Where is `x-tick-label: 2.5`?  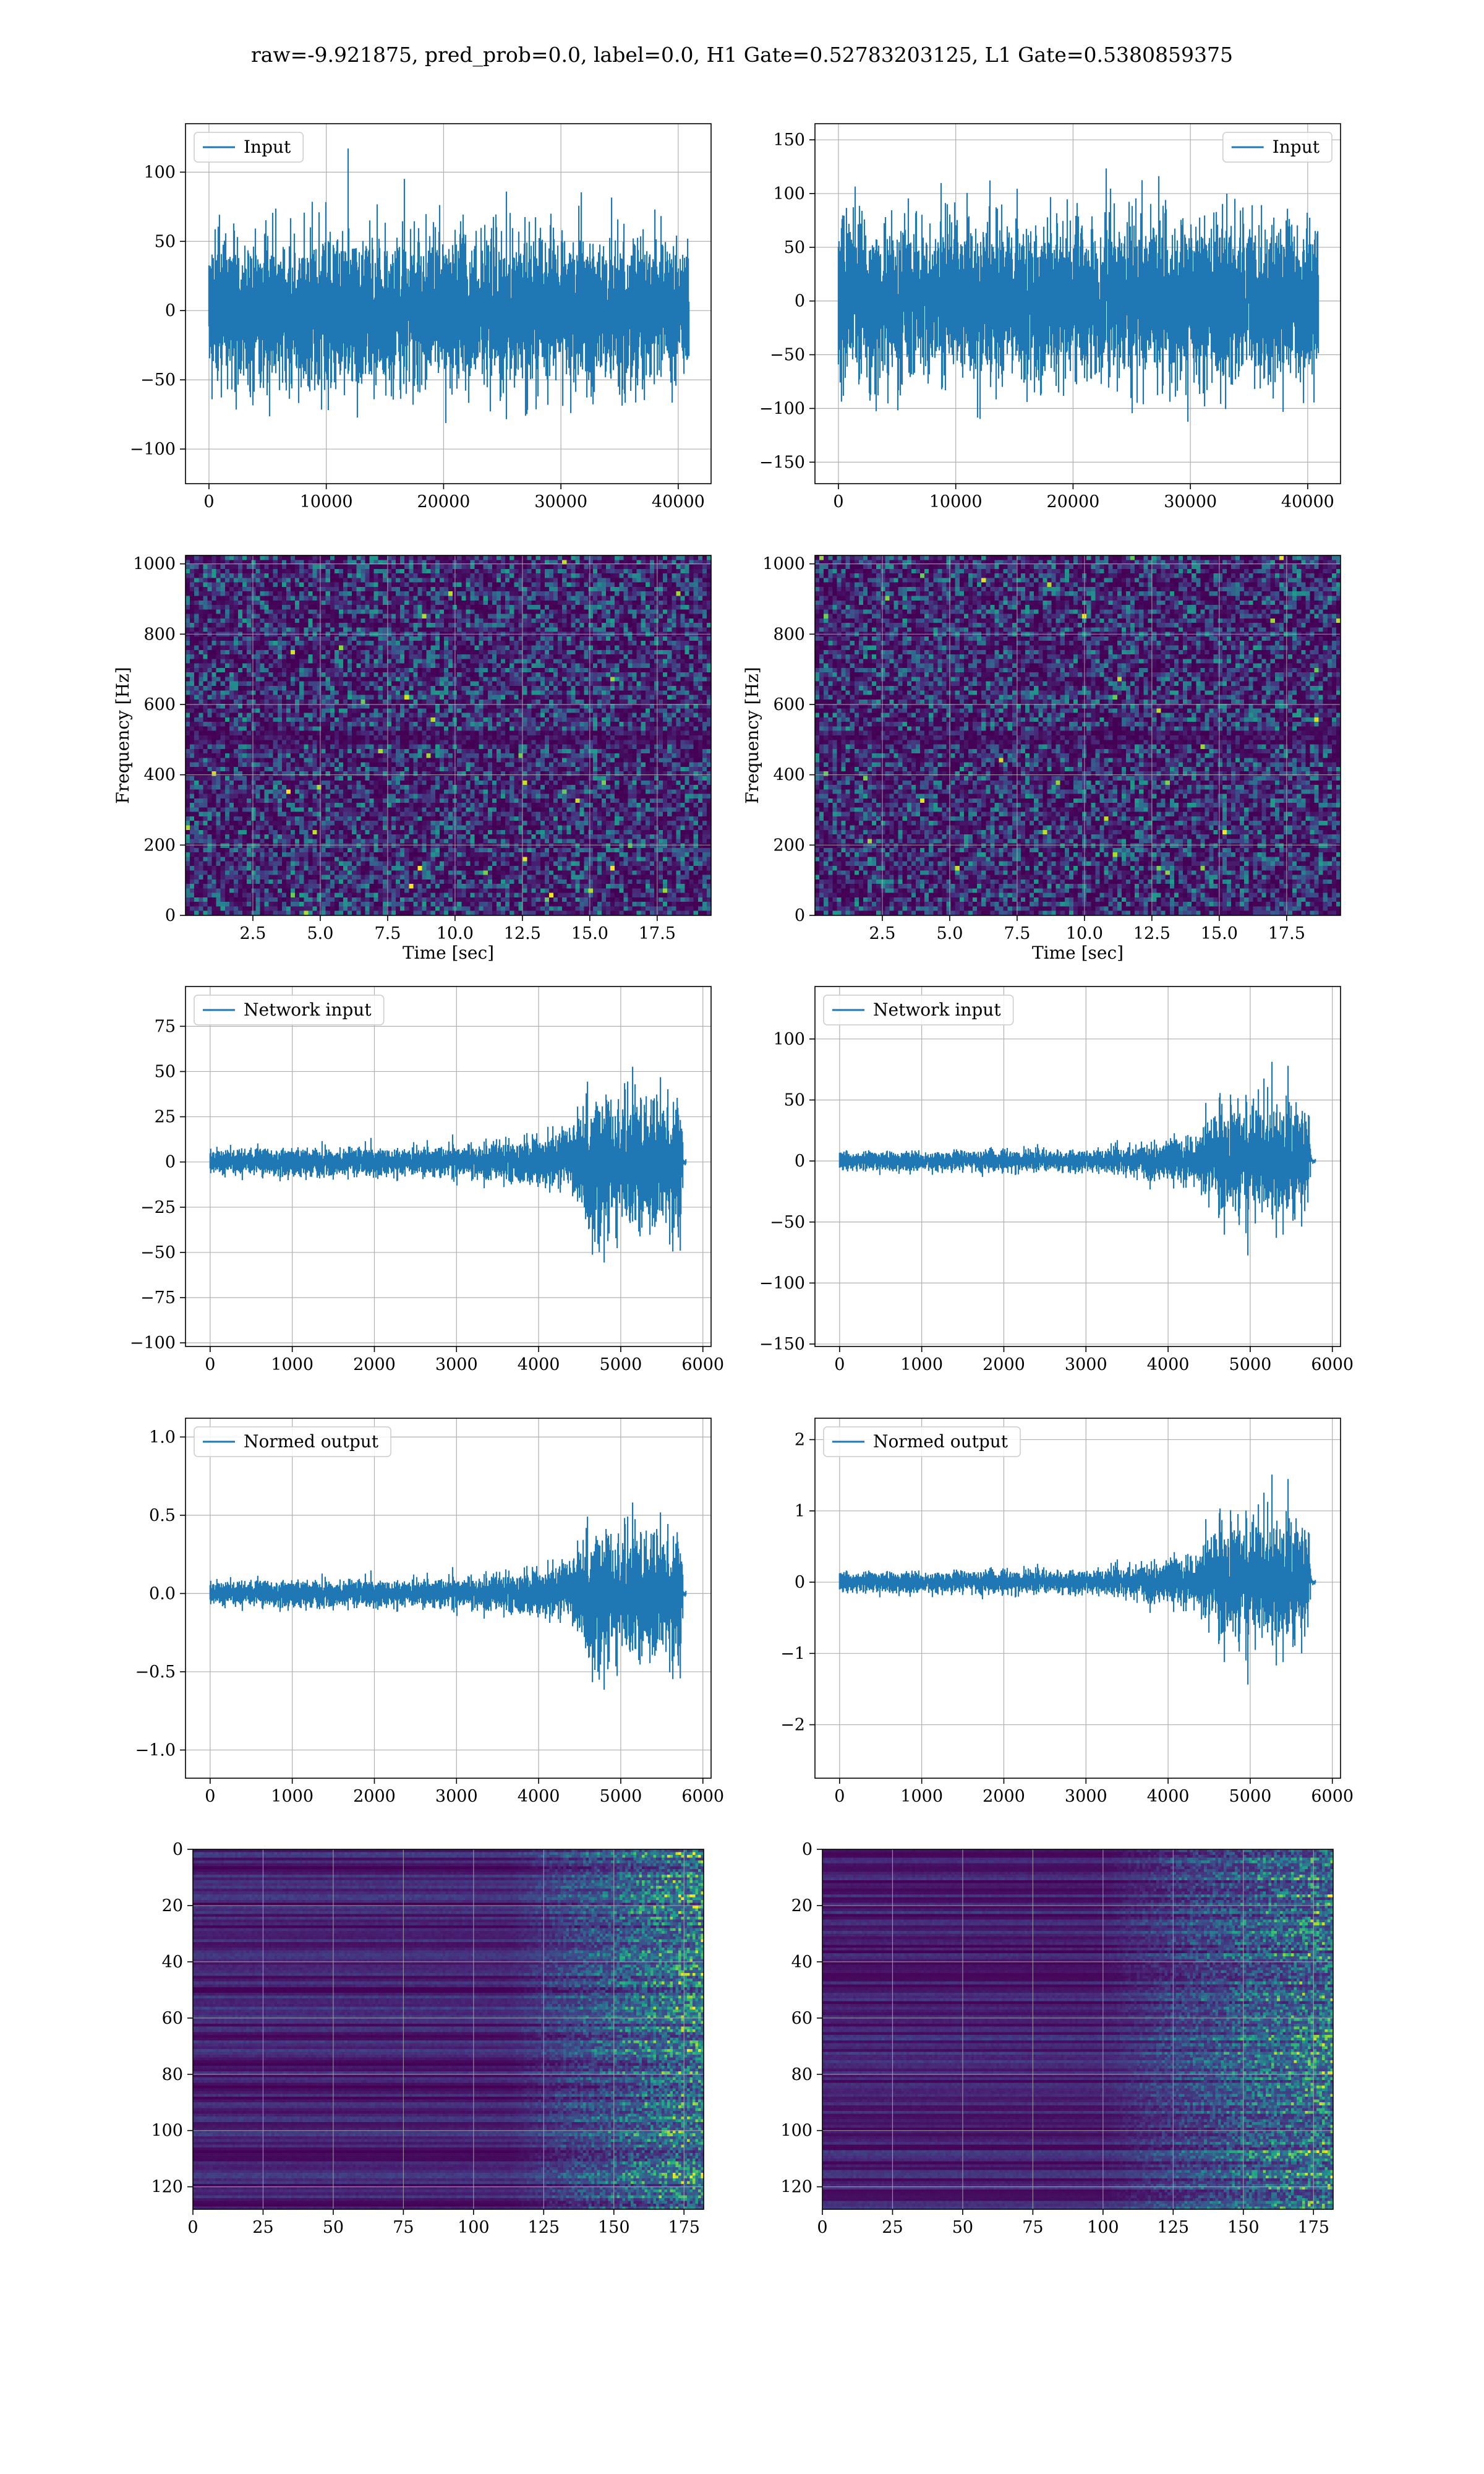 x-tick-label: 2.5 is located at coordinates (882, 933).